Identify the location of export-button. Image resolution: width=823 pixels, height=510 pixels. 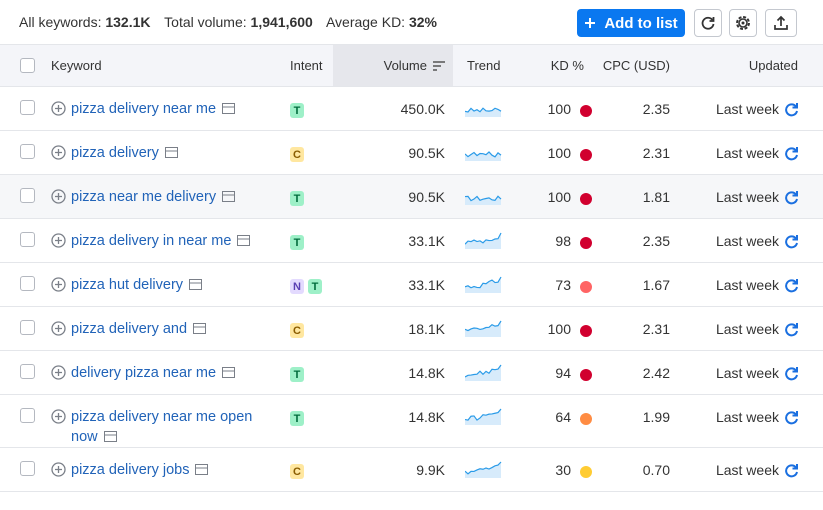
(781, 23).